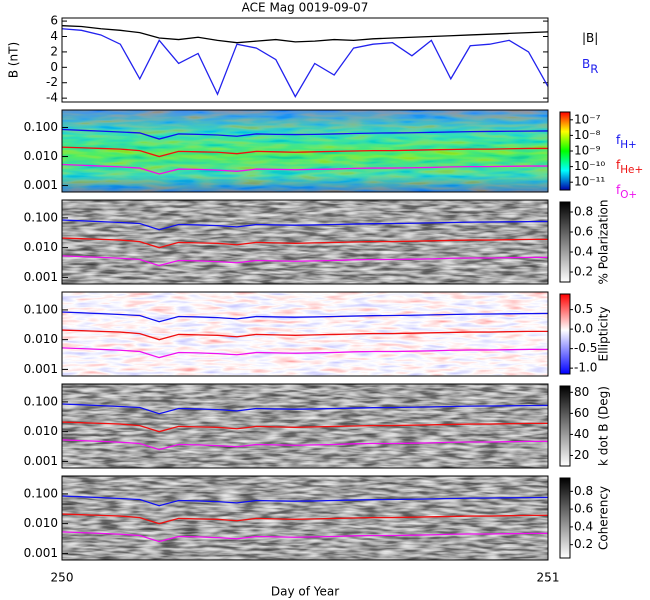 Image resolution: width=650 pixels, height=600 pixels. I want to click on x-tick-label: 250, so click(62, 578).